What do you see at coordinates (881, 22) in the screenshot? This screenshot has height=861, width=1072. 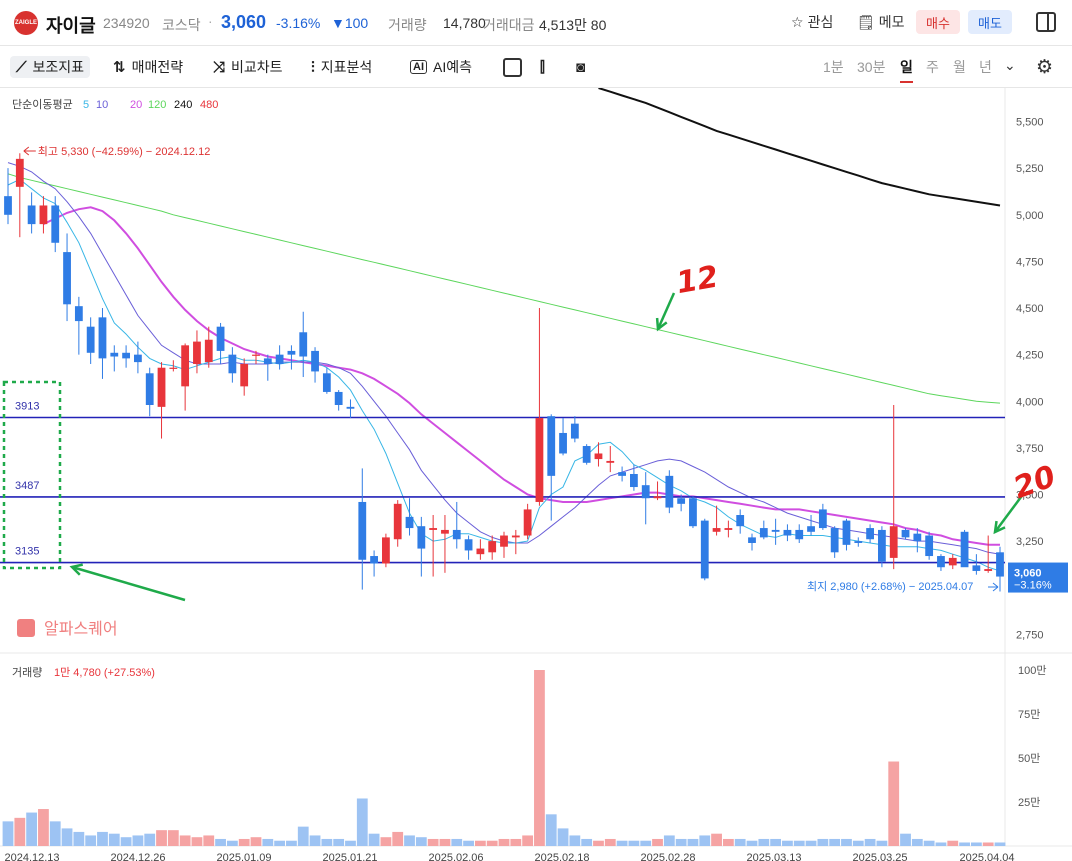 I see `memo-button: 🗒 메모` at bounding box center [881, 22].